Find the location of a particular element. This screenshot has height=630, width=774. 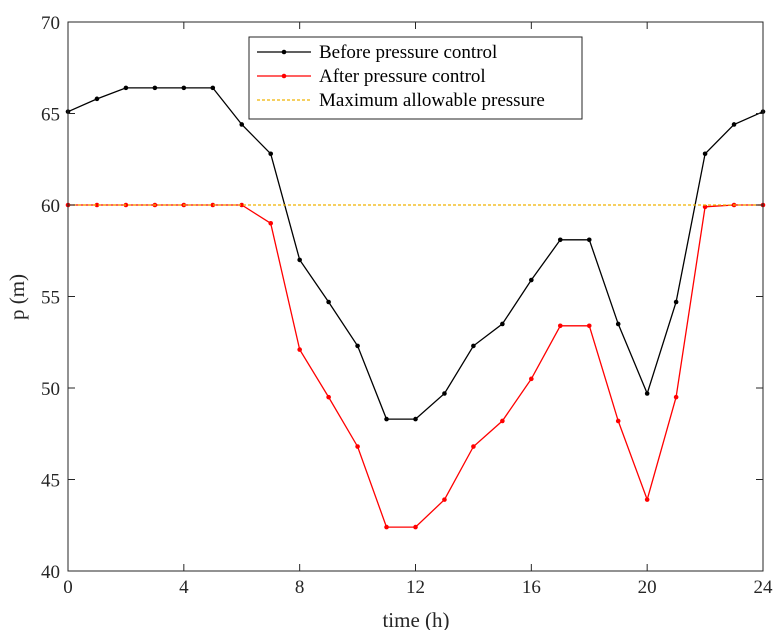

y-tick-label: 55 is located at coordinates (50, 298).